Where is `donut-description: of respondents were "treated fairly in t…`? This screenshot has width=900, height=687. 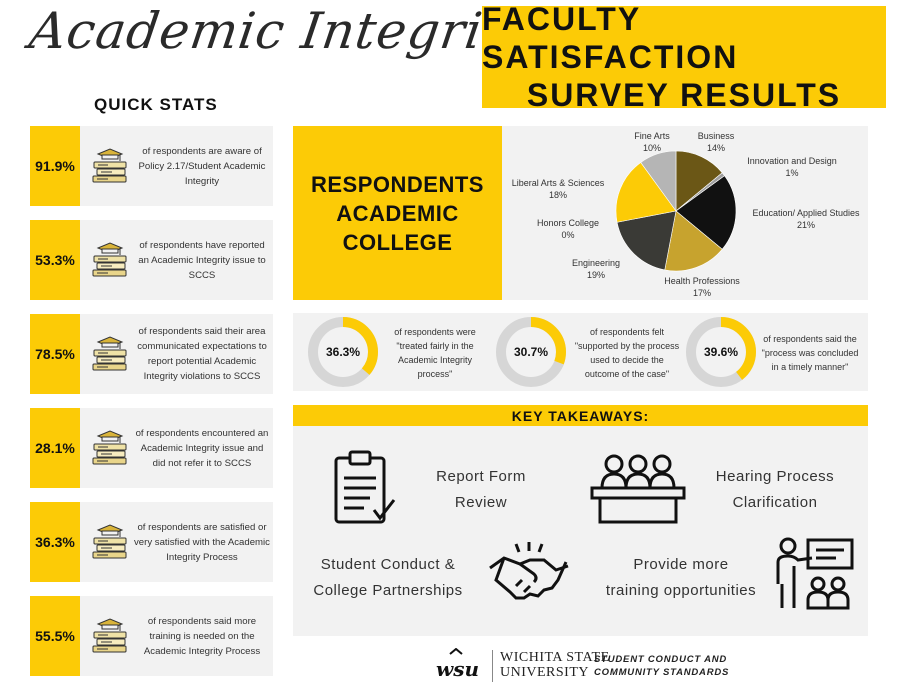 donut-description: of respondents were "treated fairly in t… is located at coordinates (435, 353).